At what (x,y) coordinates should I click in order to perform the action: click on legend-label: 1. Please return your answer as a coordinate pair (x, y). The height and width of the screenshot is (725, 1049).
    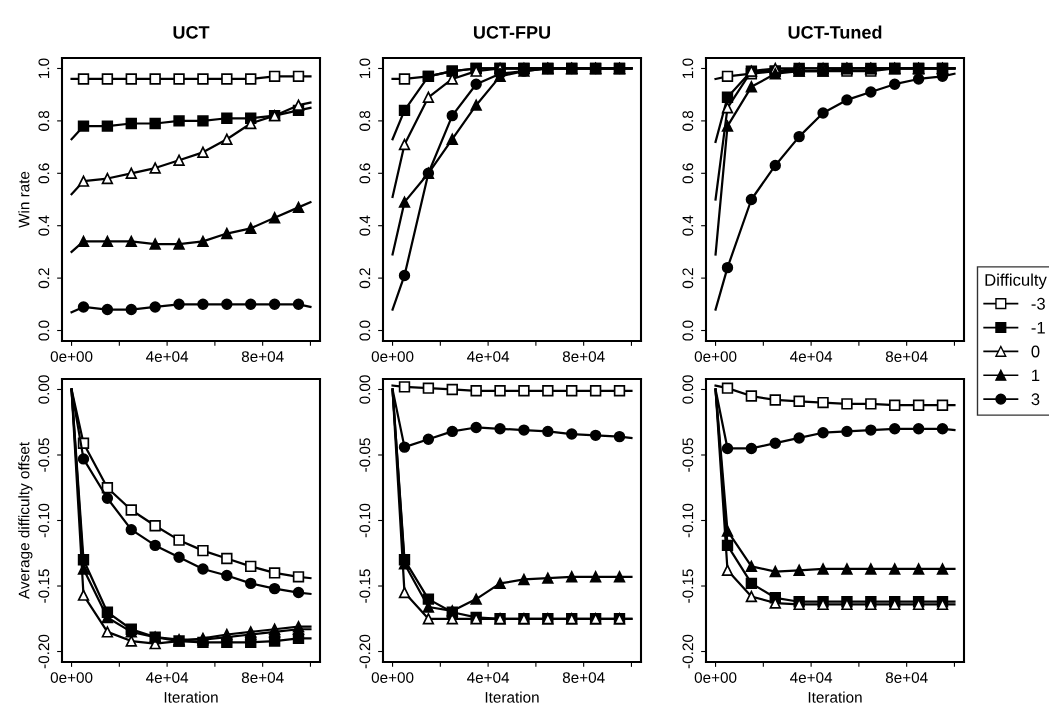
    Looking at the image, I should click on (1036, 375).